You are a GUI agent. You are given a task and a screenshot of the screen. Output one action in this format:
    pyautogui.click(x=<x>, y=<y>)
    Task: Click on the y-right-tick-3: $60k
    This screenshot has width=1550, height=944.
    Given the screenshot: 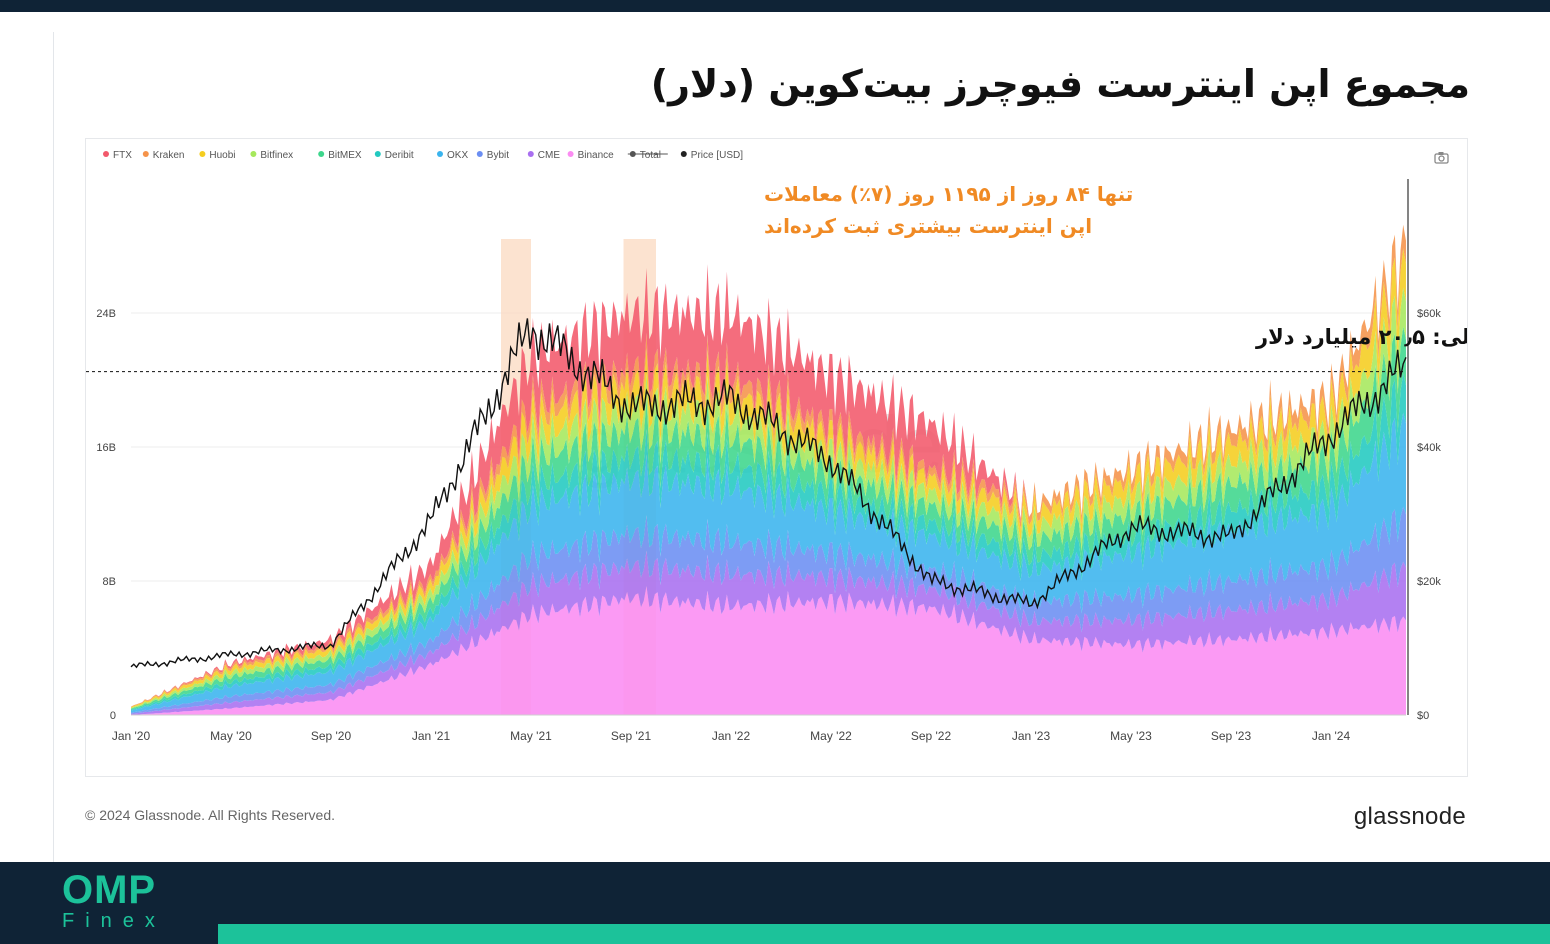 What is the action you would take?
    pyautogui.click(x=1429, y=314)
    